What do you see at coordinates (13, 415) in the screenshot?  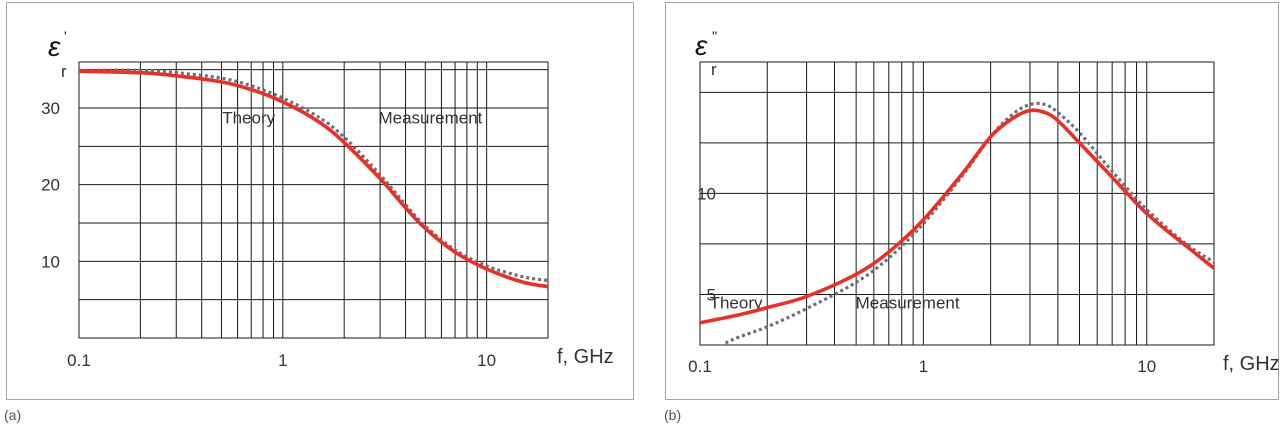 I see `panel-label-a: (a)` at bounding box center [13, 415].